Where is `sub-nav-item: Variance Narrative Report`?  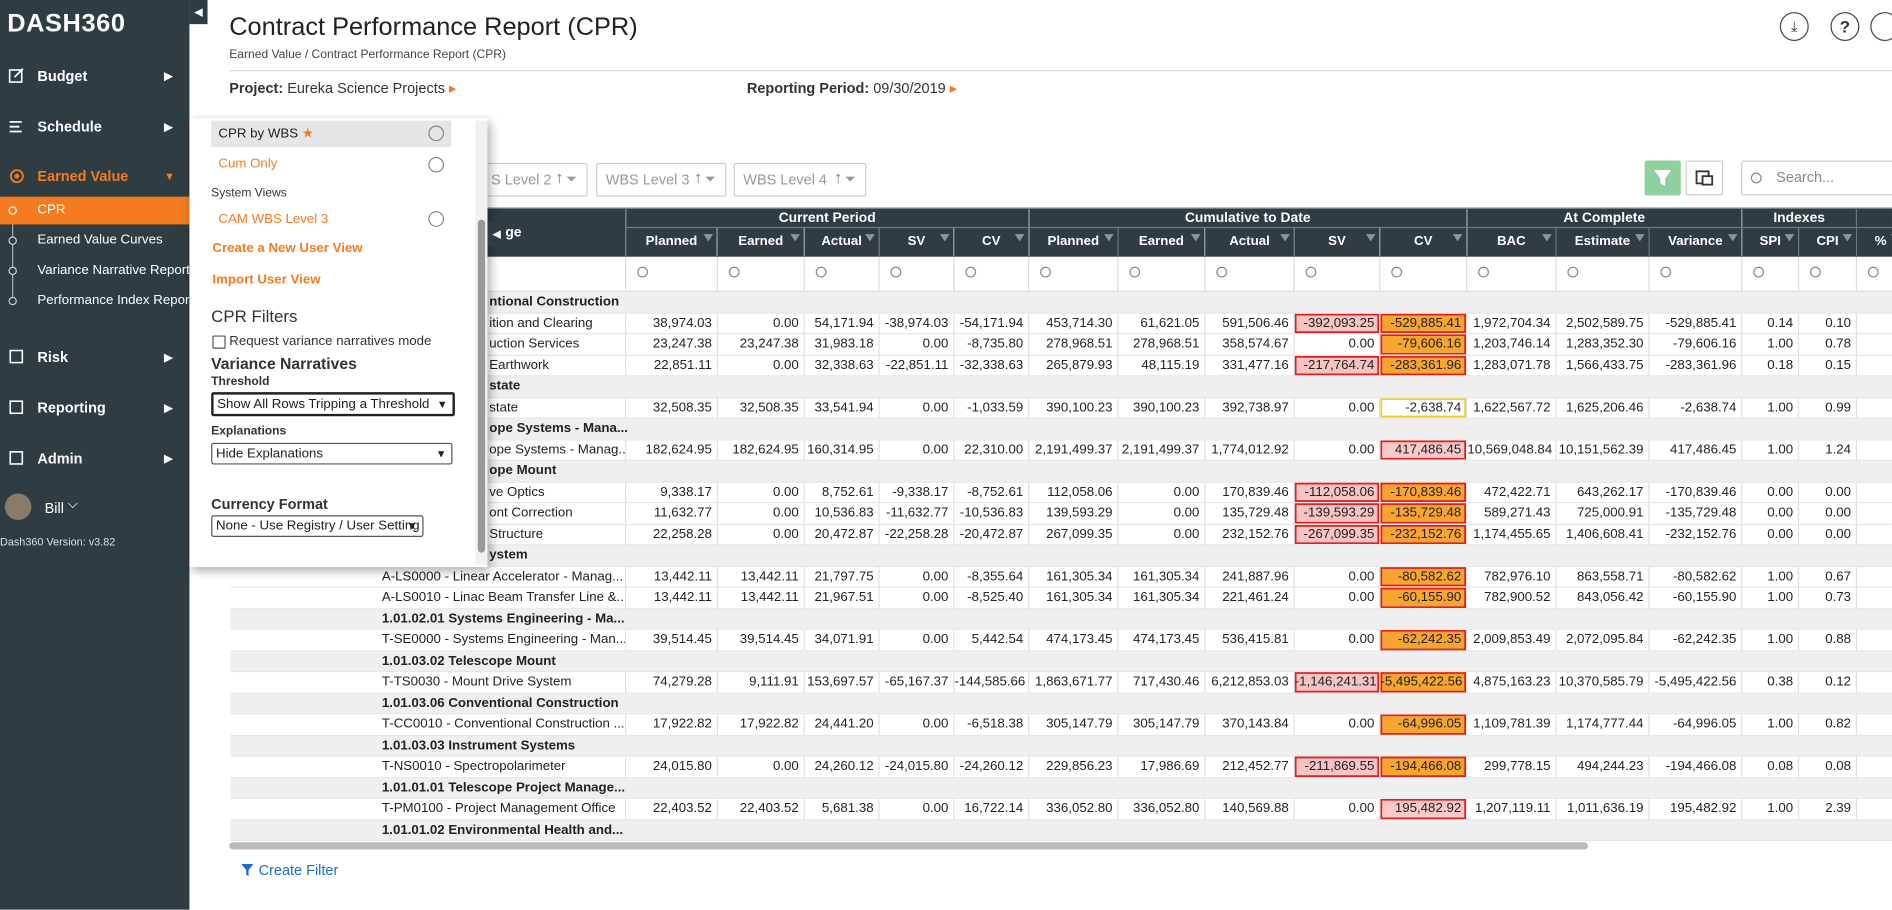 sub-nav-item: Variance Narrative Report is located at coordinates (95, 271).